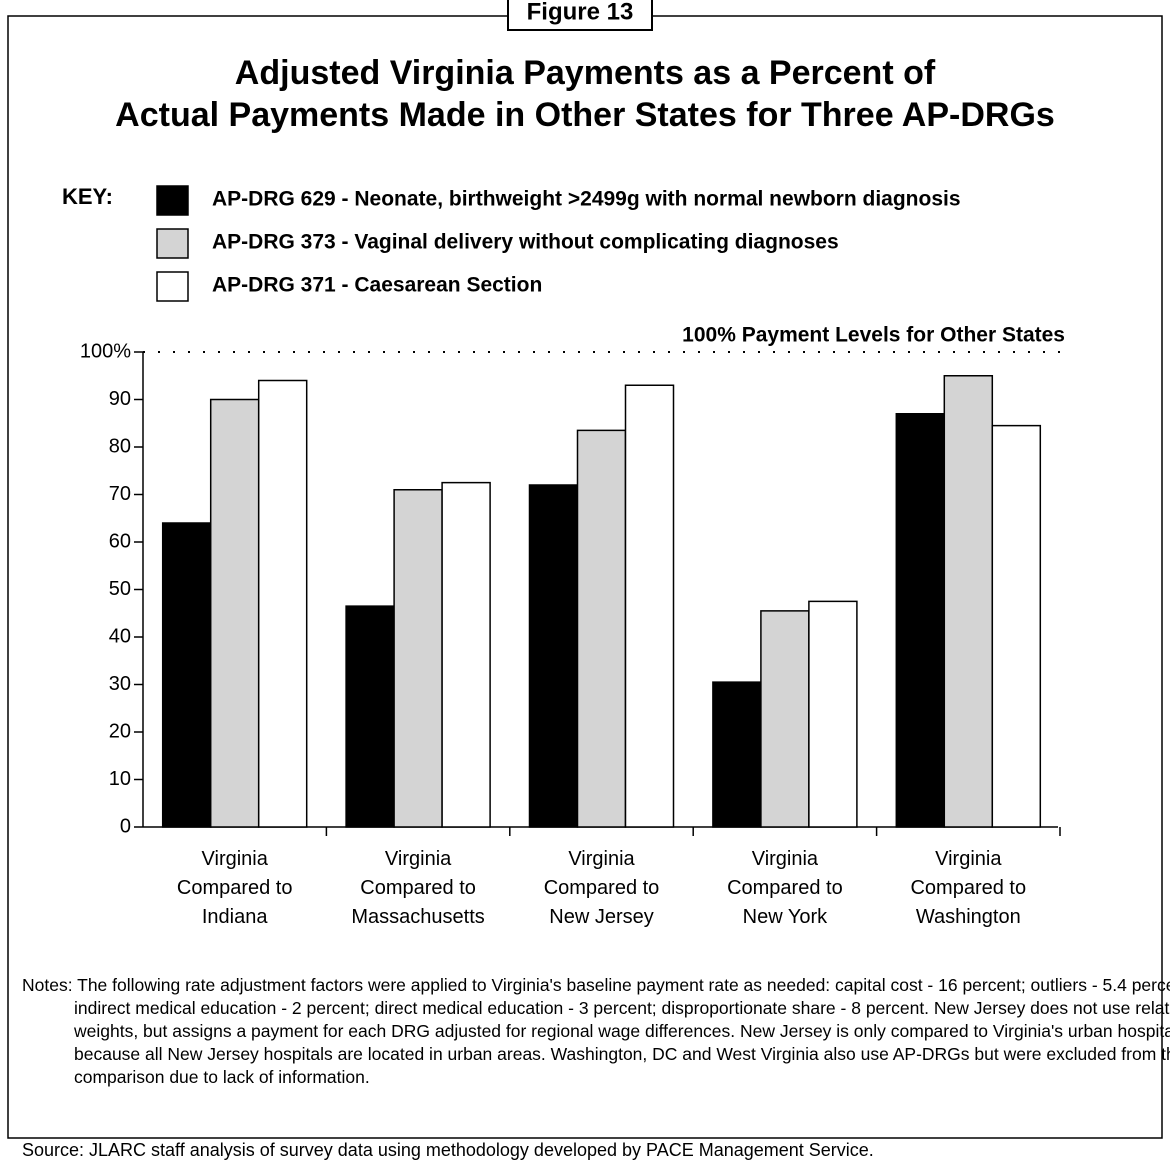 The width and height of the screenshot is (1170, 1164). I want to click on figure-box, so click(580, 15).